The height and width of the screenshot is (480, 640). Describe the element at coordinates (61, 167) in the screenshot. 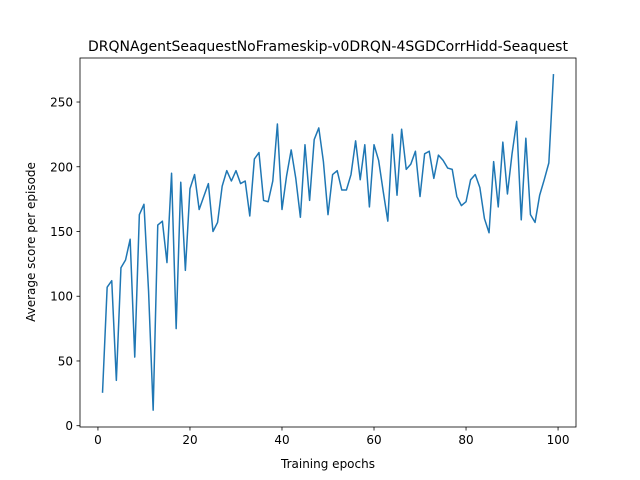

I see `y-tick-label: 200` at that location.